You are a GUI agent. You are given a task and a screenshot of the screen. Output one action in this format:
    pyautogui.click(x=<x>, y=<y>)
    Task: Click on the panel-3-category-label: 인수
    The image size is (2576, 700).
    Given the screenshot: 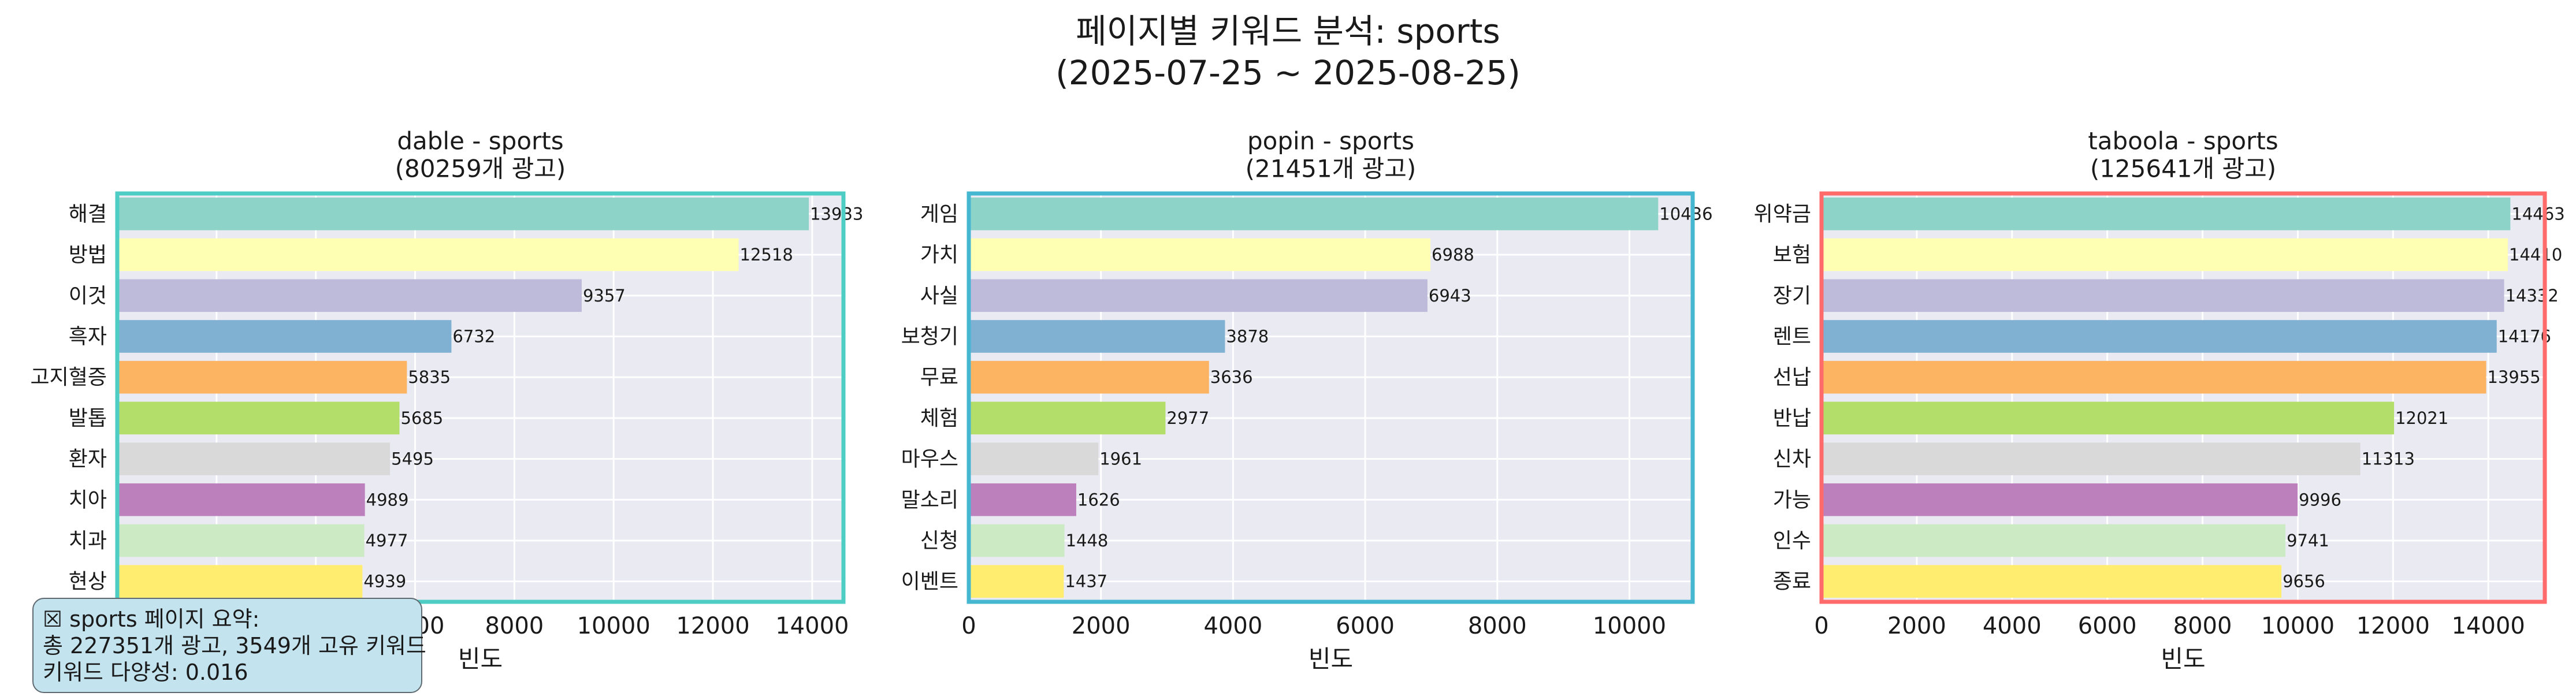 What is the action you would take?
    pyautogui.click(x=1792, y=541)
    